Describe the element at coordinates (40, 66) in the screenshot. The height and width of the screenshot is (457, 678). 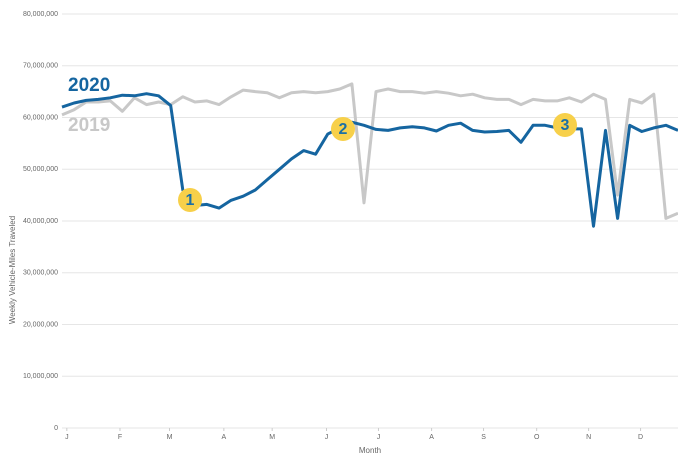
I see `y-tick-label: 70,000,000` at that location.